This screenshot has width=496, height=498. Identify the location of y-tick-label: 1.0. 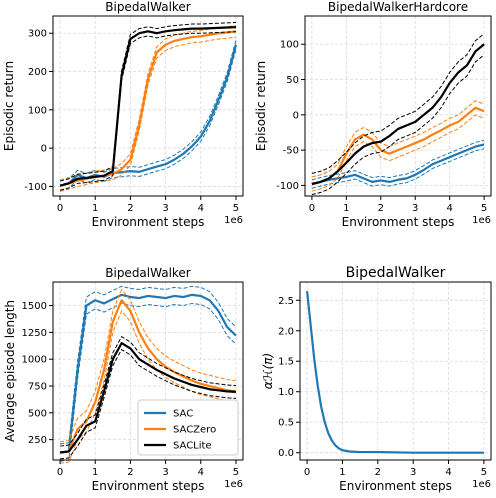
(286, 392).